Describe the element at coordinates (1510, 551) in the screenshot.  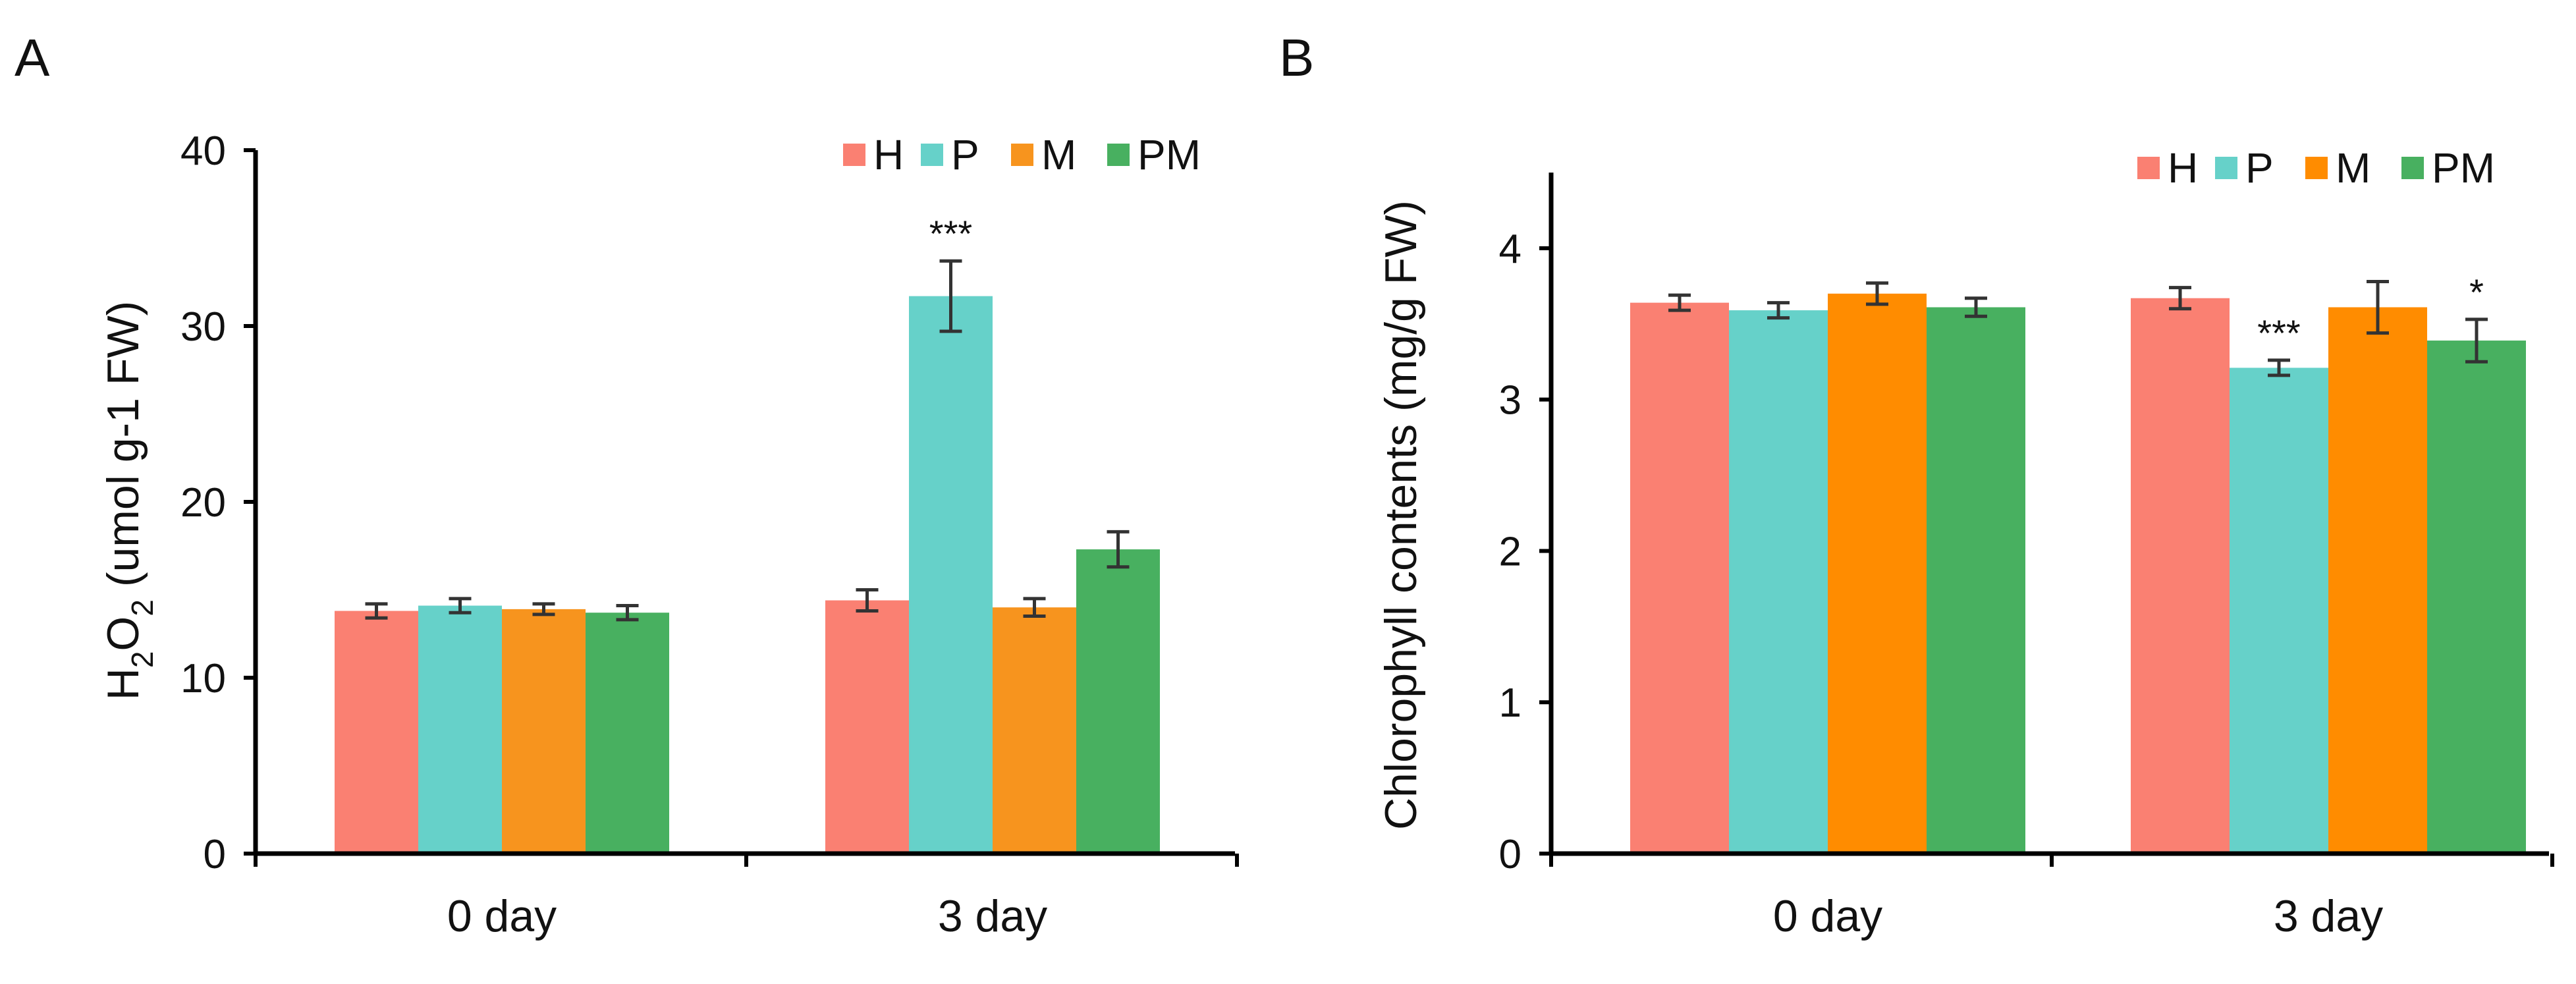
I see `y-tick-label-b: 2` at that location.